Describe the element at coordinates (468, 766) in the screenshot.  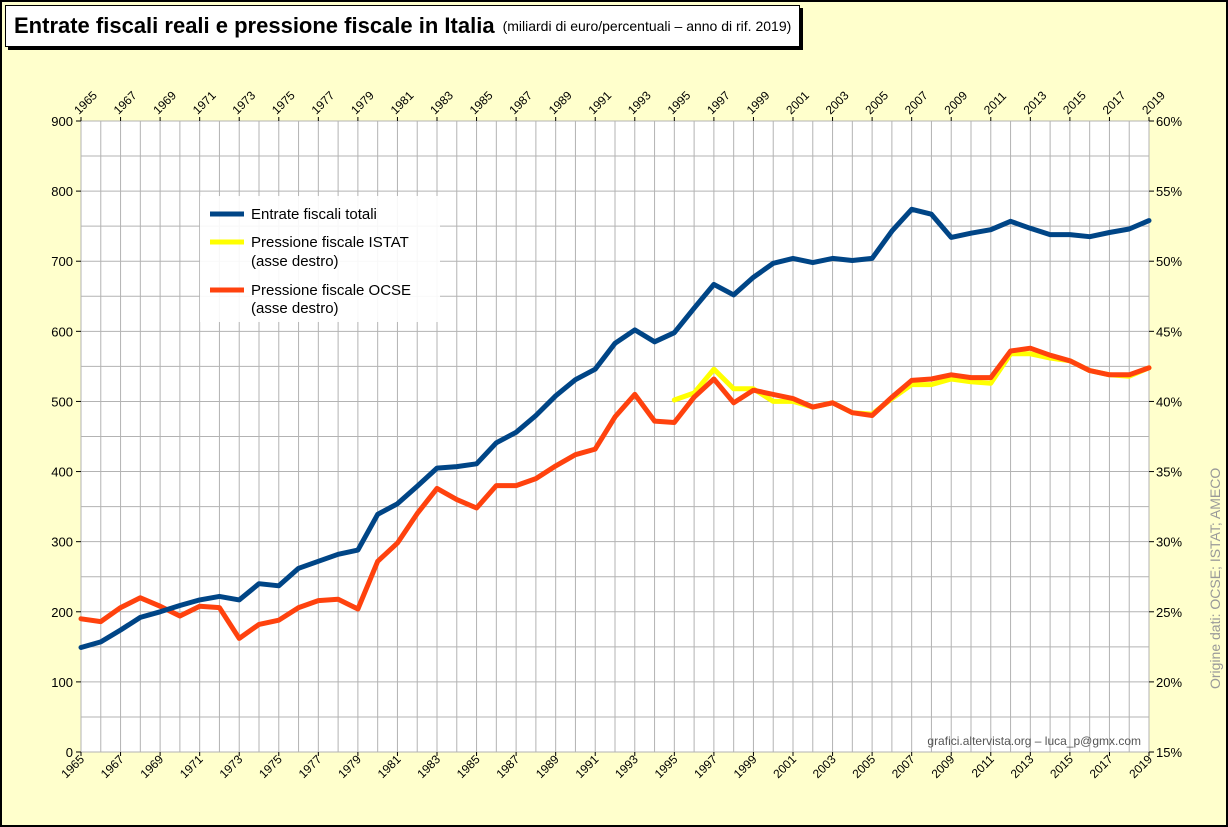
I see `x-tick-label-bottom: 1985` at that location.